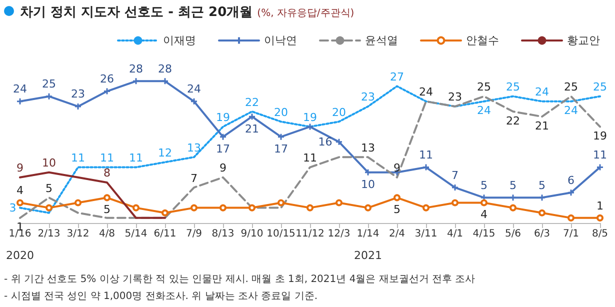 This screenshot has width=615, height=307. Describe the element at coordinates (240, 279) in the screenshot. I see `text: - 위 기간 선호도 5% 이상 기록한 적 있는 인물만 제시. 매월 초 1회, 2021년 4월은 재보궐선거 전후 조사` at that location.